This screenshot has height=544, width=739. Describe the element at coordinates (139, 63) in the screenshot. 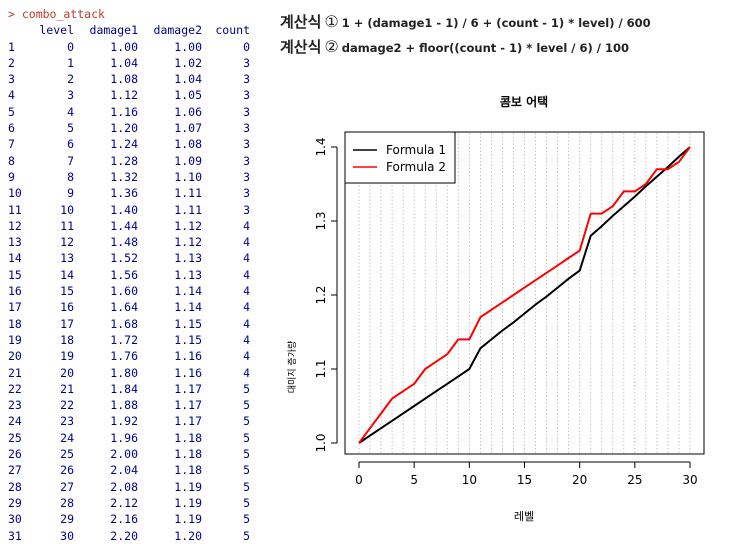

I see `table-row: 2 1 1.04 1.02 3` at that location.